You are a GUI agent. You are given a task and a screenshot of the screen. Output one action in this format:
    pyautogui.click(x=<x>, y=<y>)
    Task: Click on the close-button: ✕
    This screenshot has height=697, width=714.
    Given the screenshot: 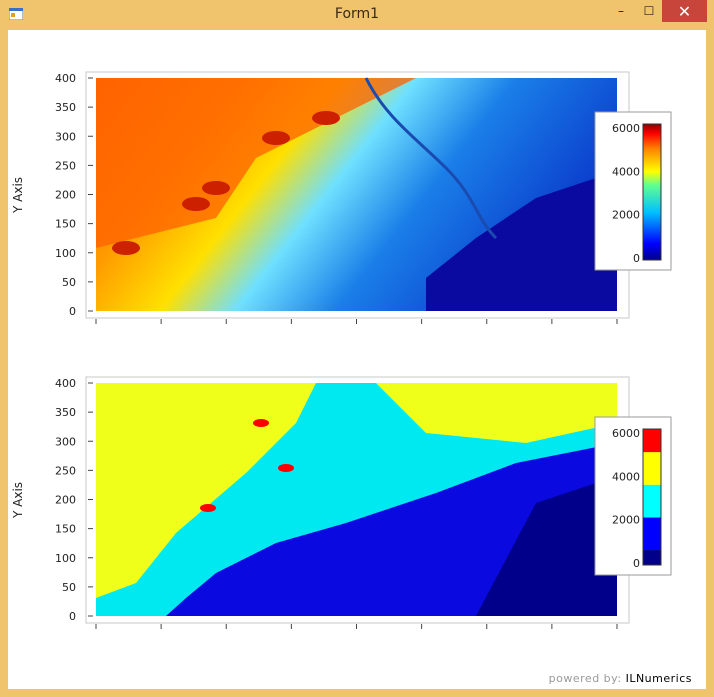 What is the action you would take?
    pyautogui.click(x=684, y=11)
    